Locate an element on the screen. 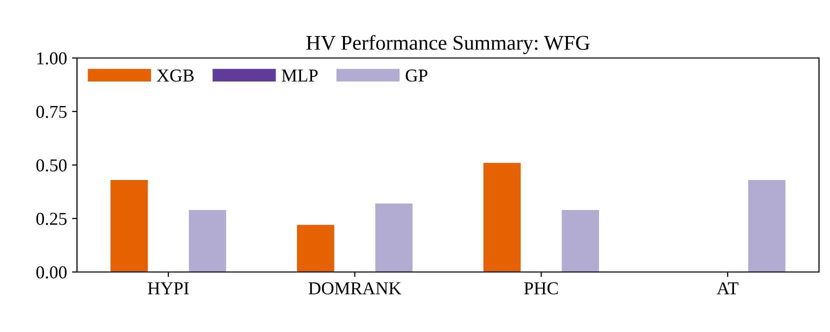  chart-title: HV Performance Summary: WFG is located at coordinates (448, 44).